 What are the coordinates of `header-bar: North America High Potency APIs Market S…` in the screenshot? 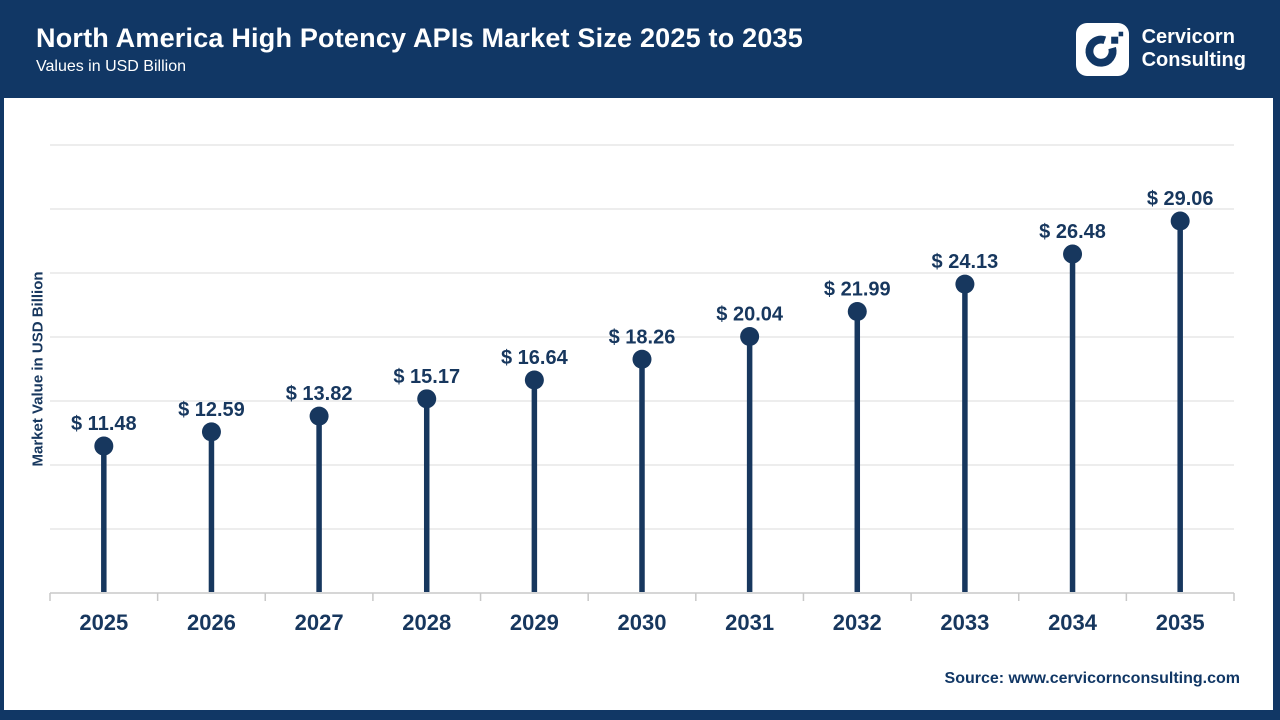 It's located at (640, 49).